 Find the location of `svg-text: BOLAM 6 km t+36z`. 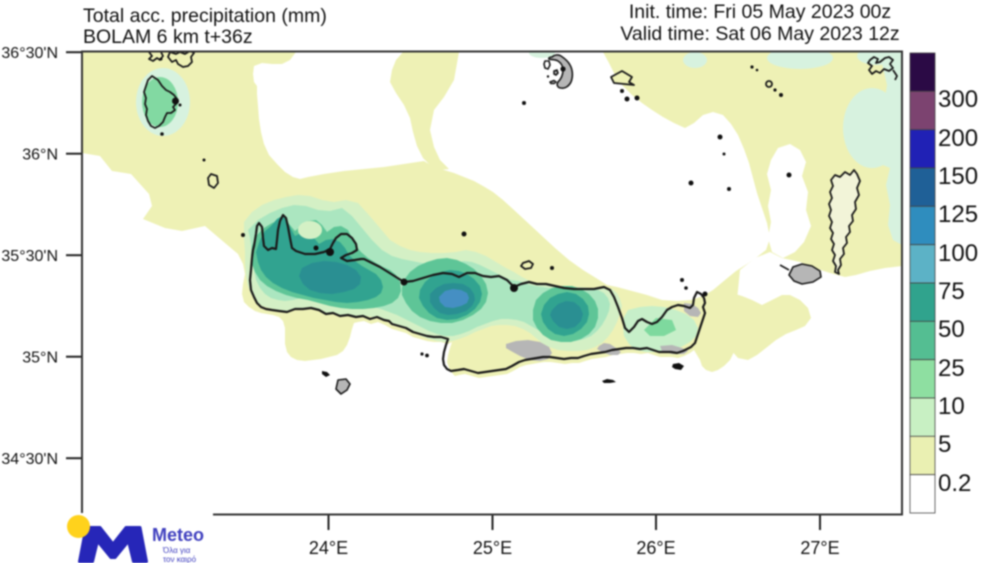

svg-text: BOLAM 6 km t+36z is located at coordinates (168, 37).